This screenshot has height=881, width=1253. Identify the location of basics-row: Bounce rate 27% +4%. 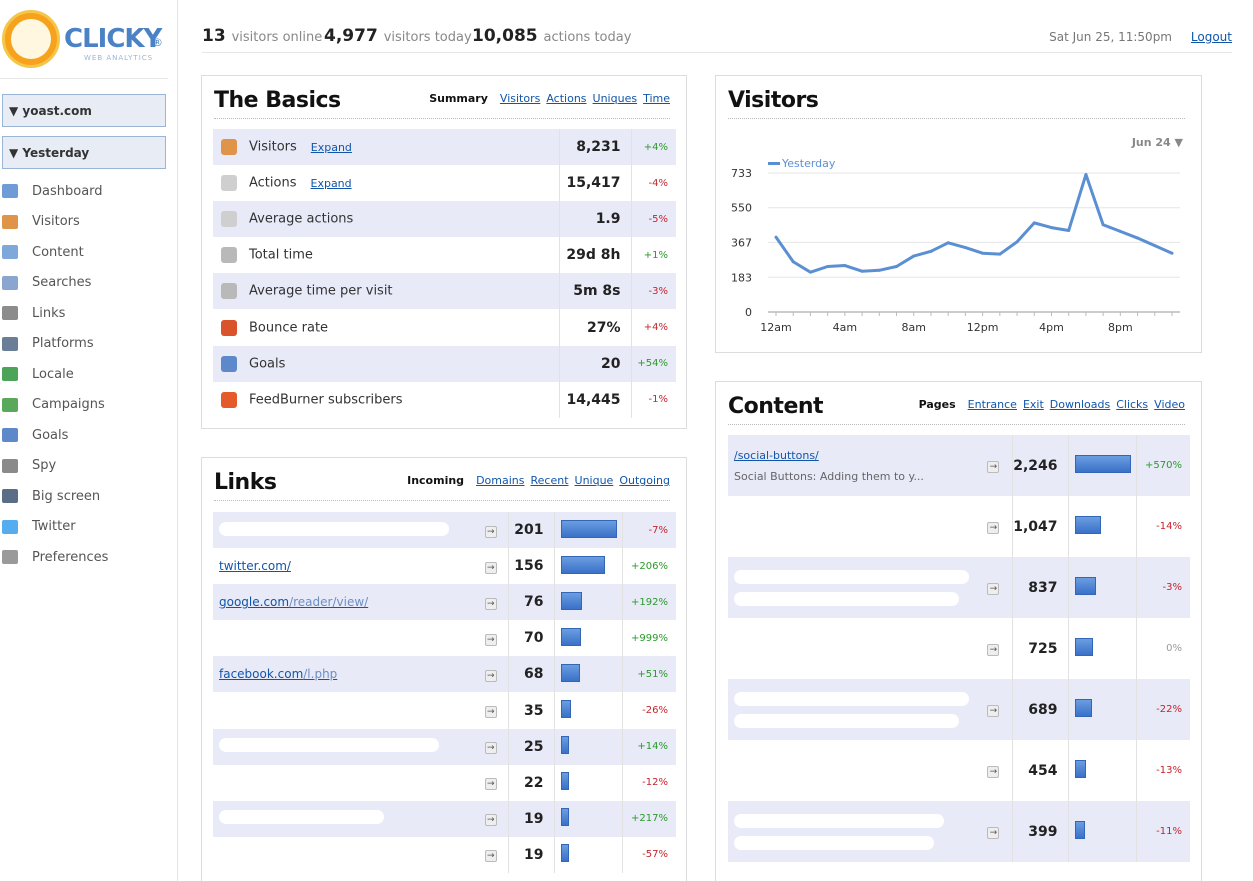
(444, 327).